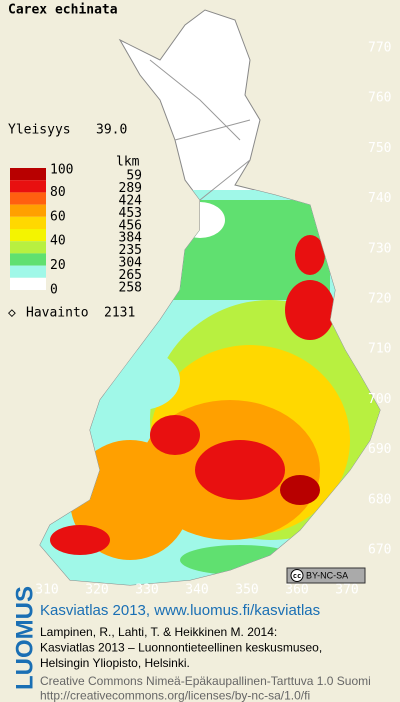 This screenshot has width=400, height=702. I want to click on y-grid-label: 740, so click(379, 198).